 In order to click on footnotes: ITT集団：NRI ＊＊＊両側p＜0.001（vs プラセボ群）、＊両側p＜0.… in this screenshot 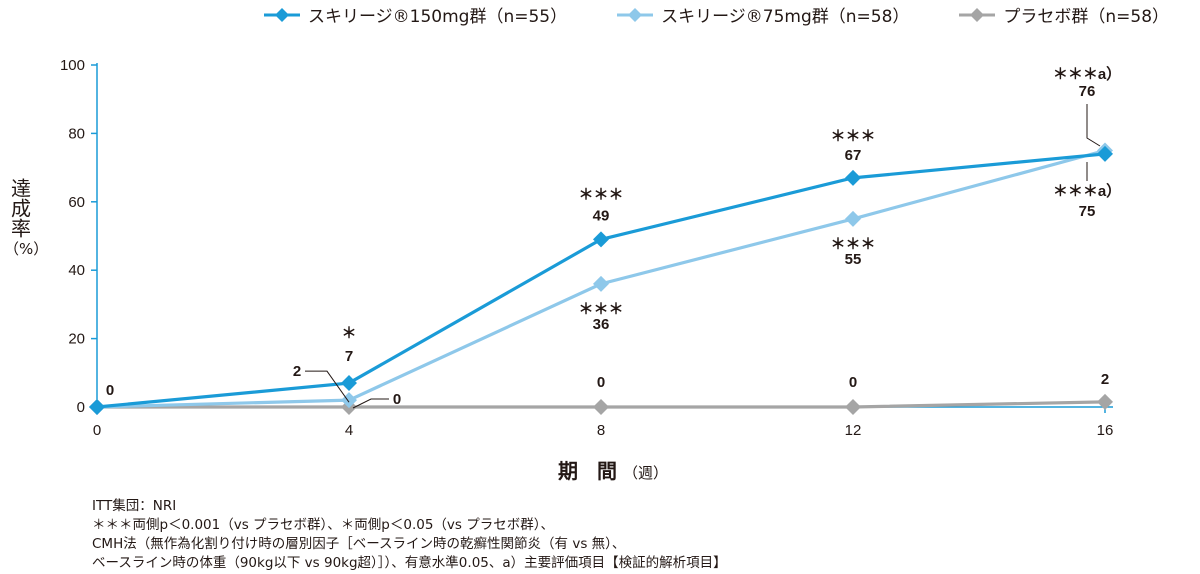, I will do `click(409, 535)`.